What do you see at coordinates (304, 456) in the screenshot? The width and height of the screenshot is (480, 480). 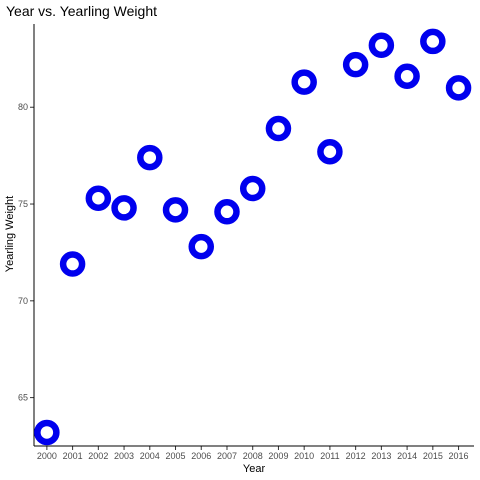 I see `x-tick-label: 2010` at bounding box center [304, 456].